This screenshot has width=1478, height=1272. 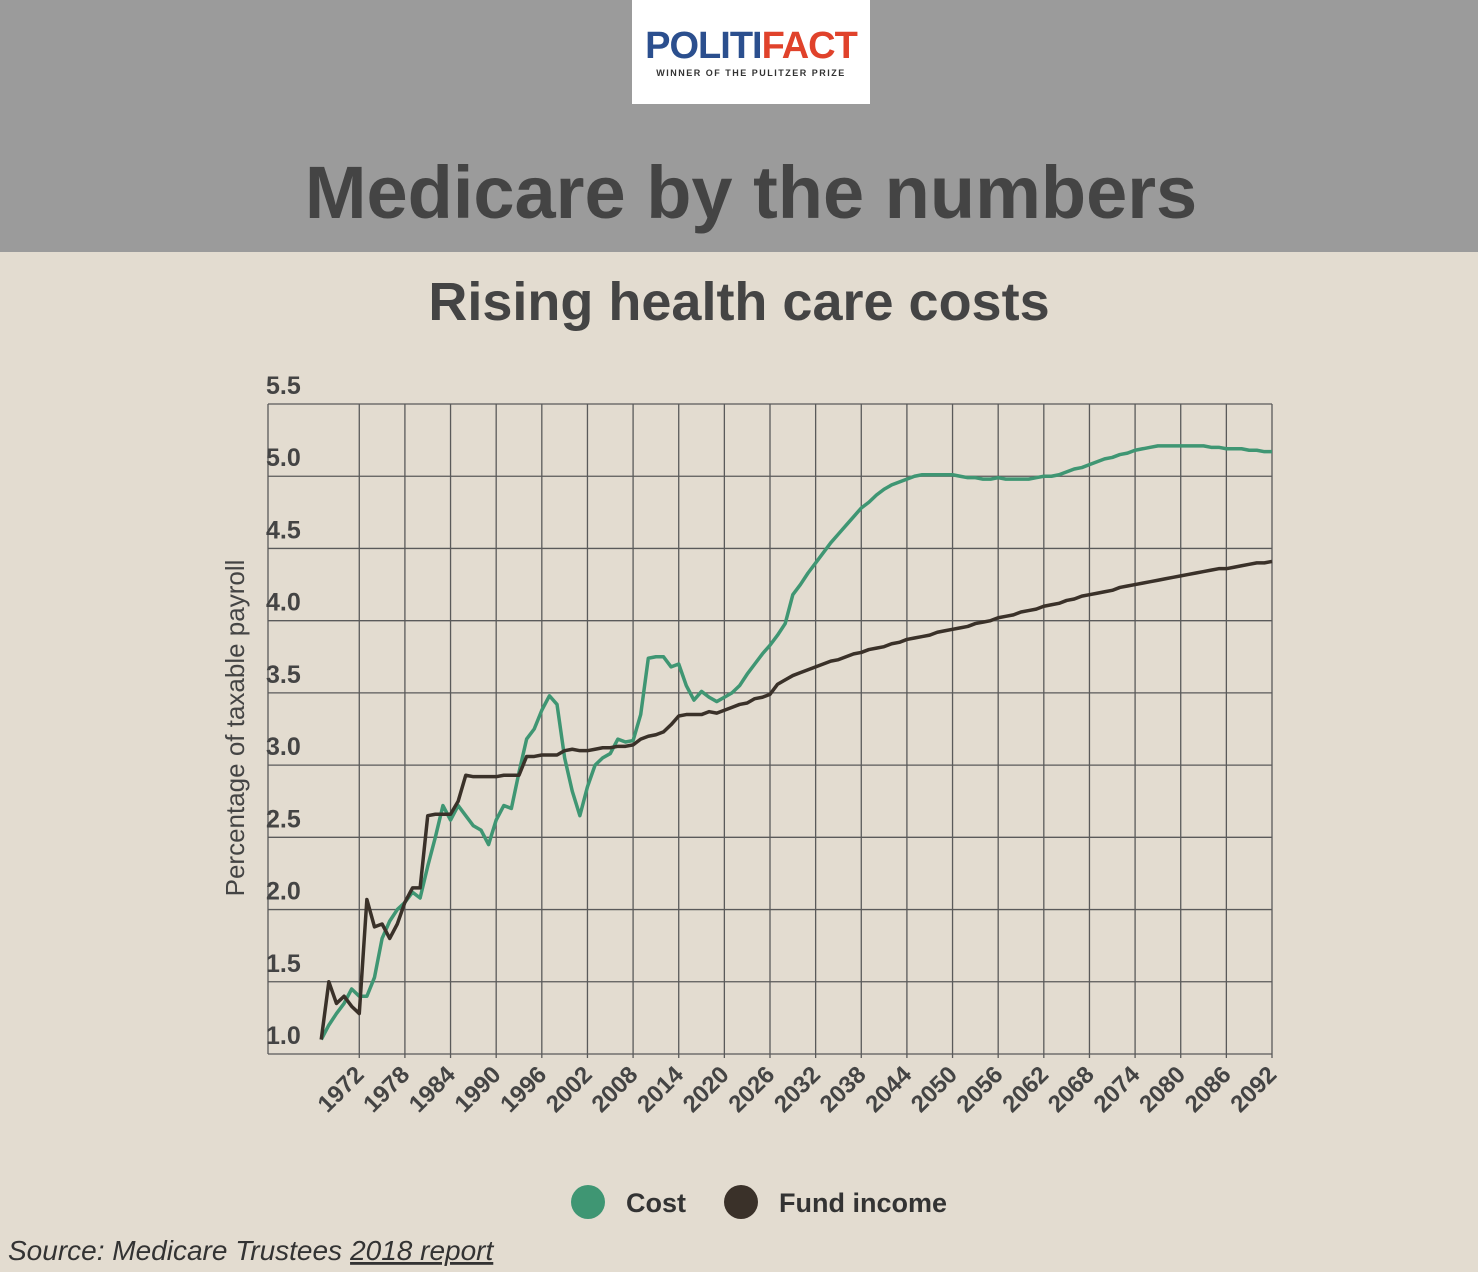 I want to click on x-tick-label: 2092, so click(x=1253, y=1089).